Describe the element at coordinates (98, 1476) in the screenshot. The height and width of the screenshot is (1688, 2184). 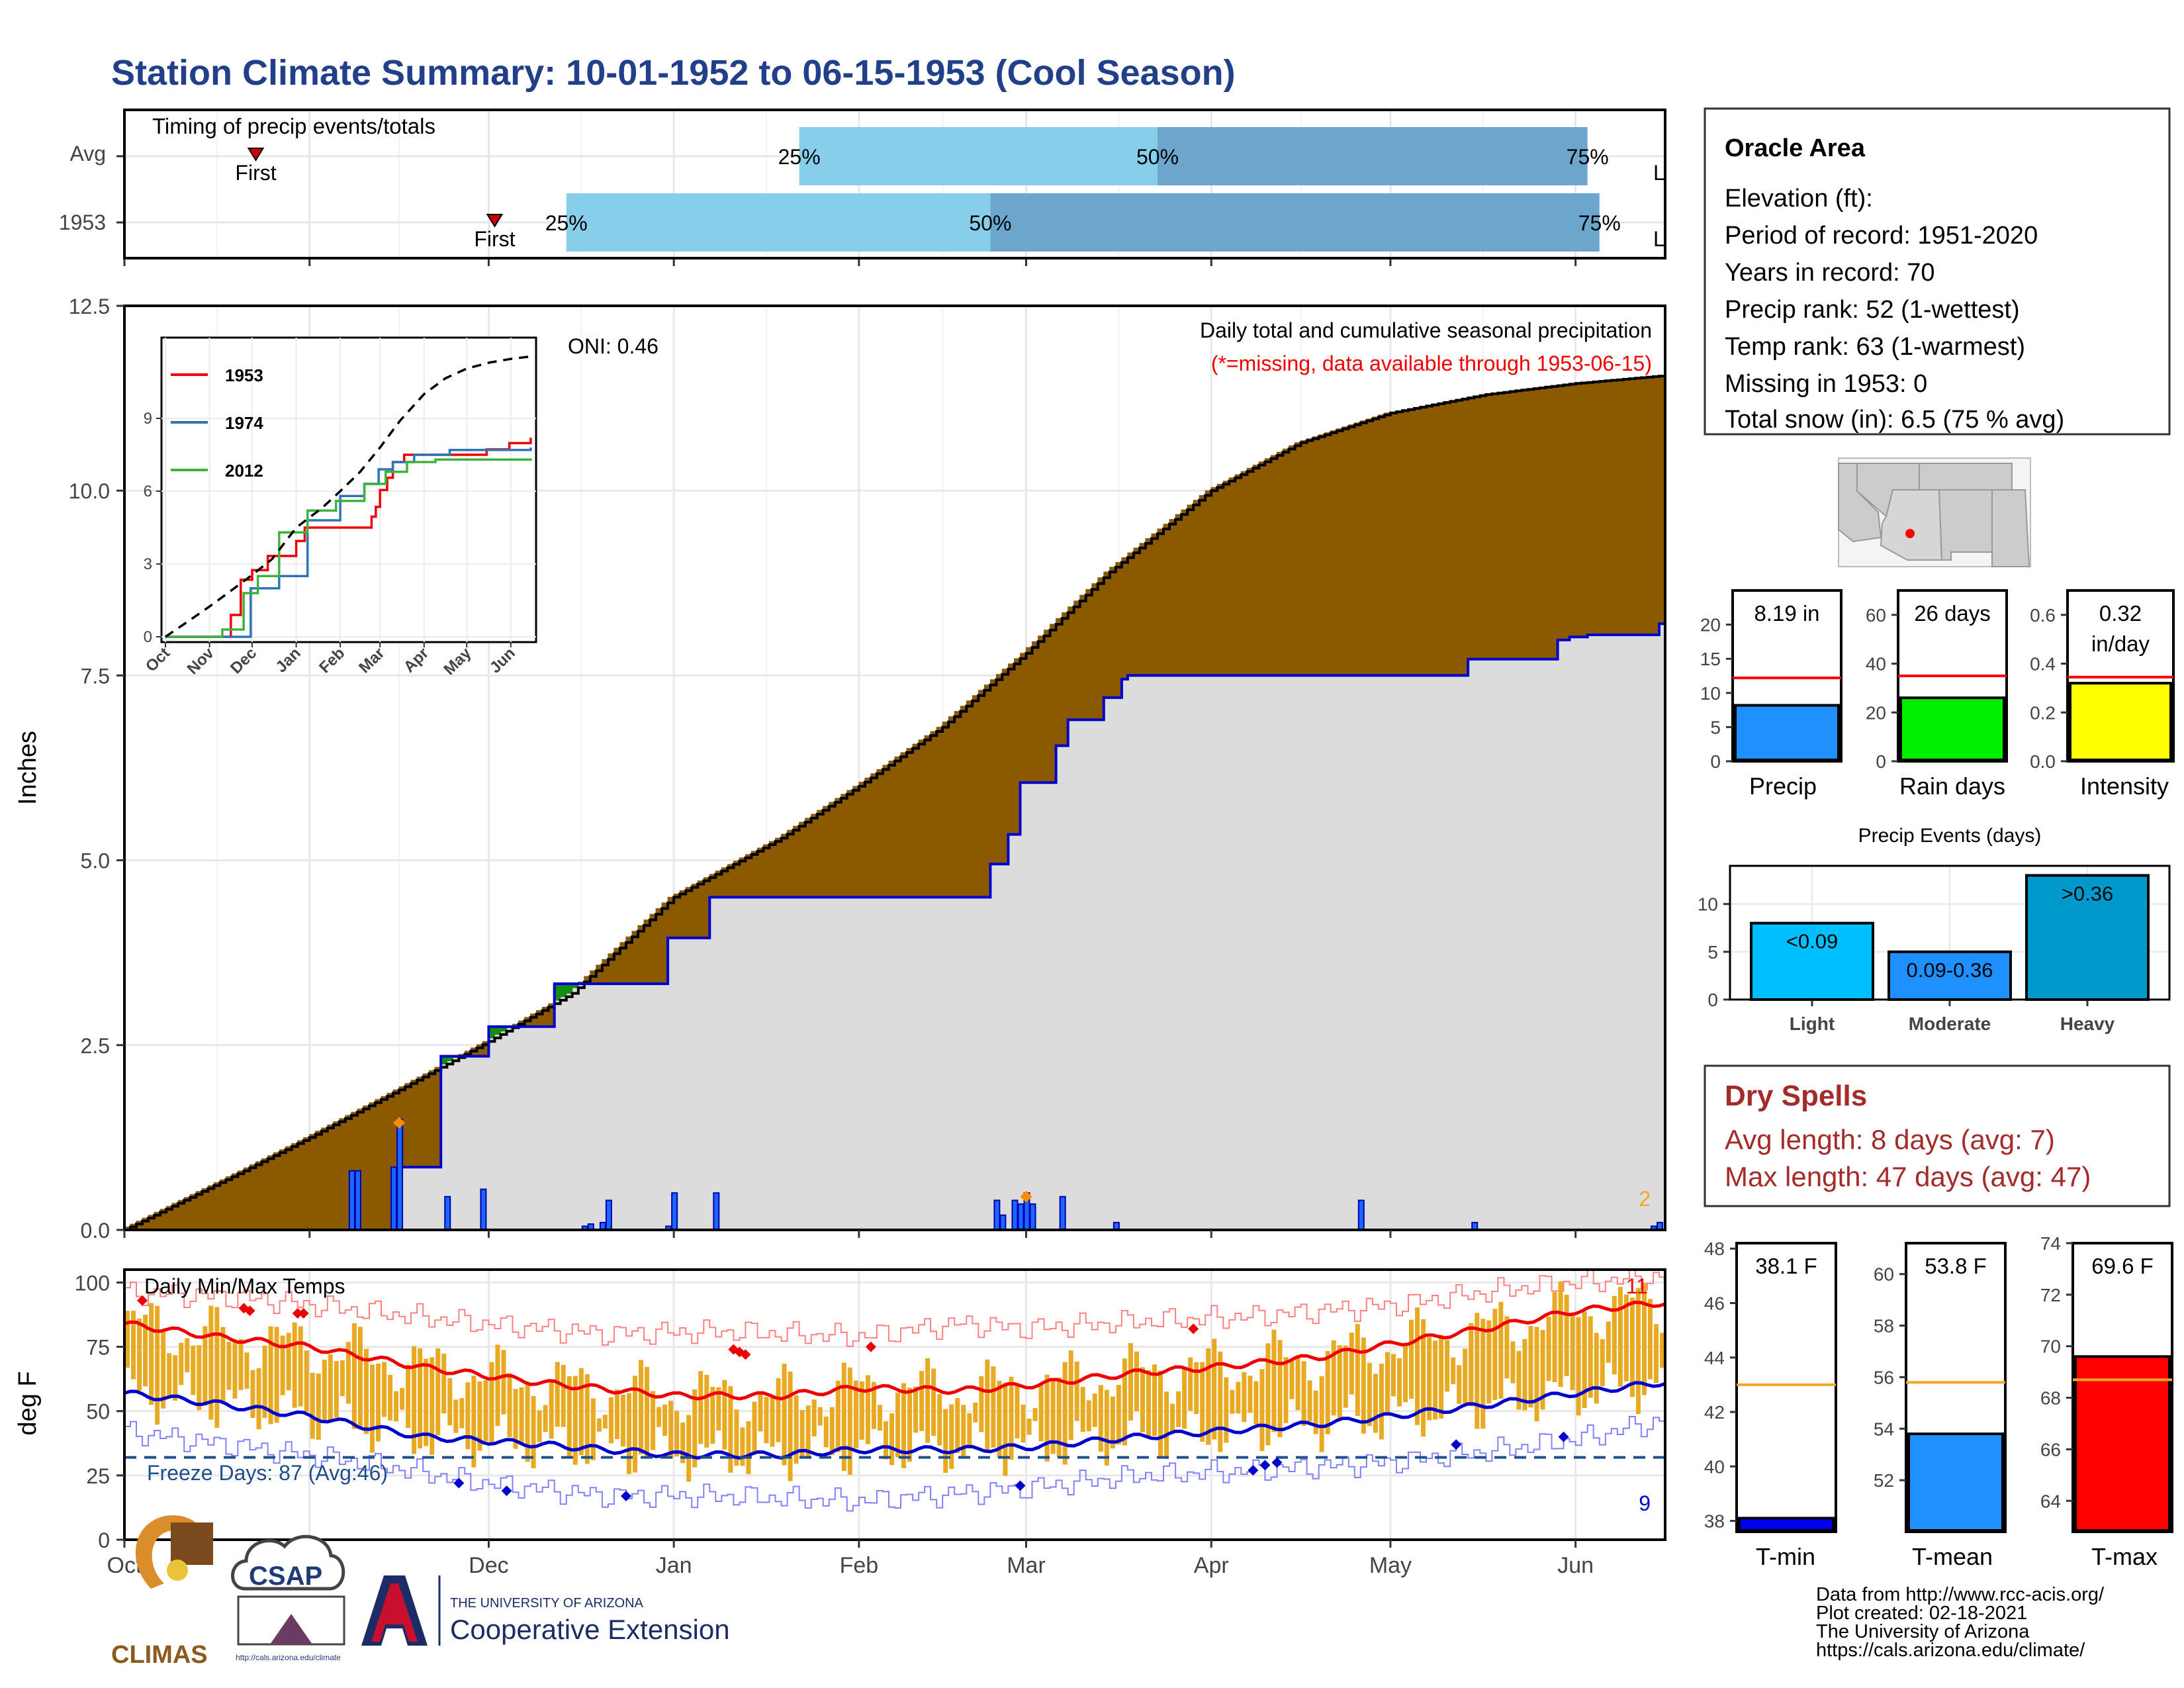
I see `temp-y-tick-label: 25` at that location.